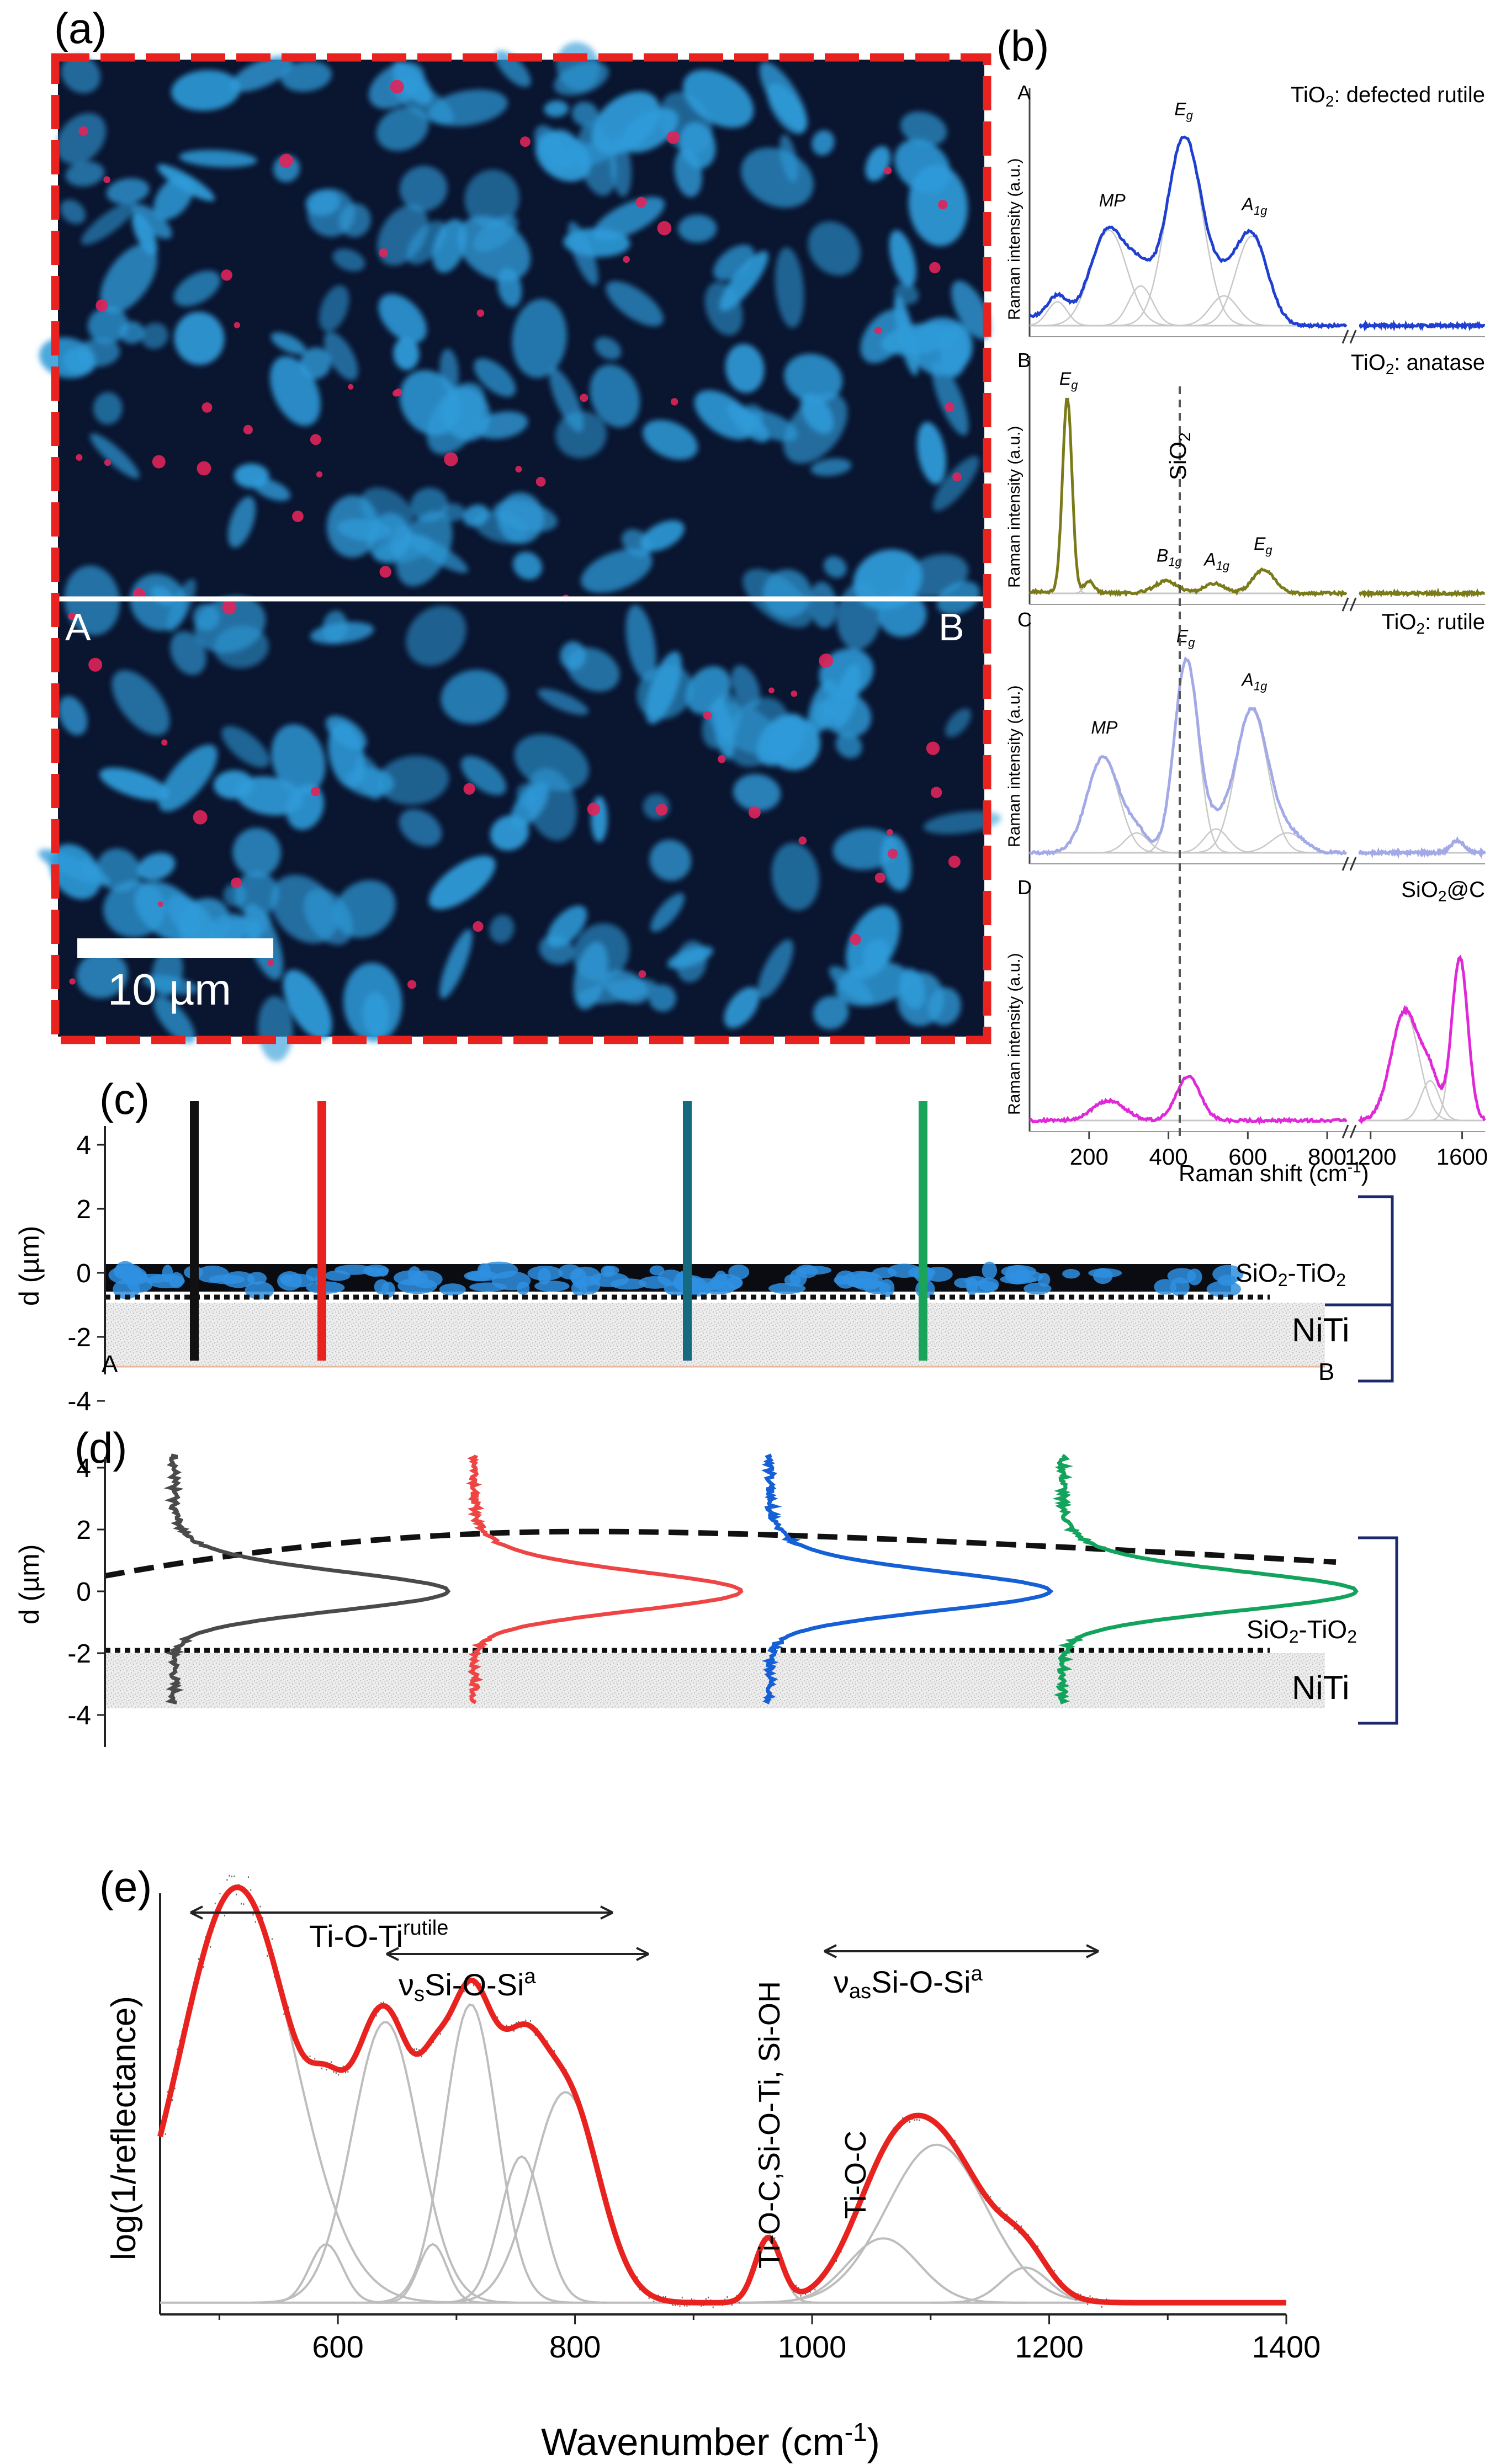 The image size is (1506, 2464). Describe the element at coordinates (1422, 593) in the screenshot. I see `spectrum-line-B` at that location.